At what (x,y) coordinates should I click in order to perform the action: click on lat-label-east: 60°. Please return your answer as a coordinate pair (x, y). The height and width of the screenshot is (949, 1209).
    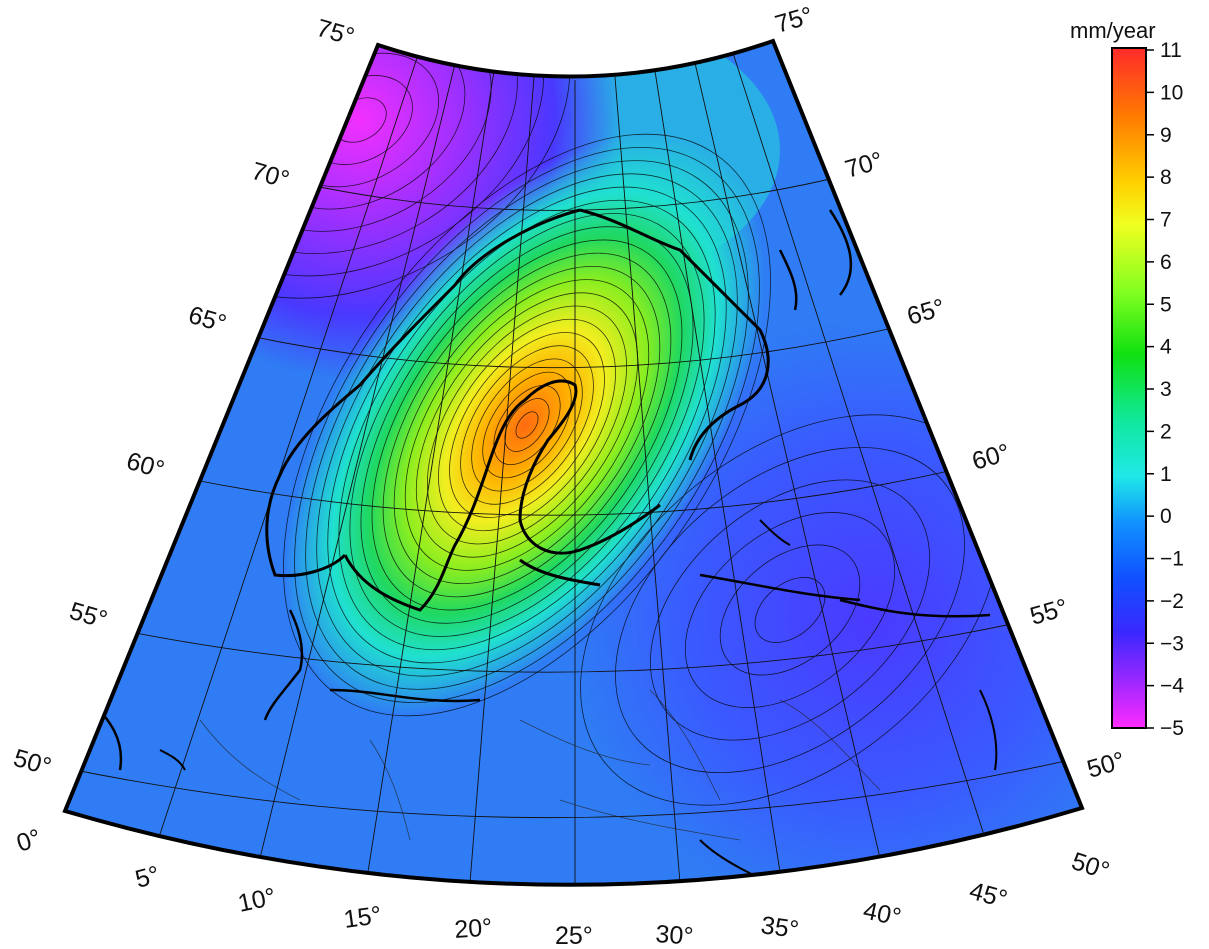
    Looking at the image, I should click on (991, 456).